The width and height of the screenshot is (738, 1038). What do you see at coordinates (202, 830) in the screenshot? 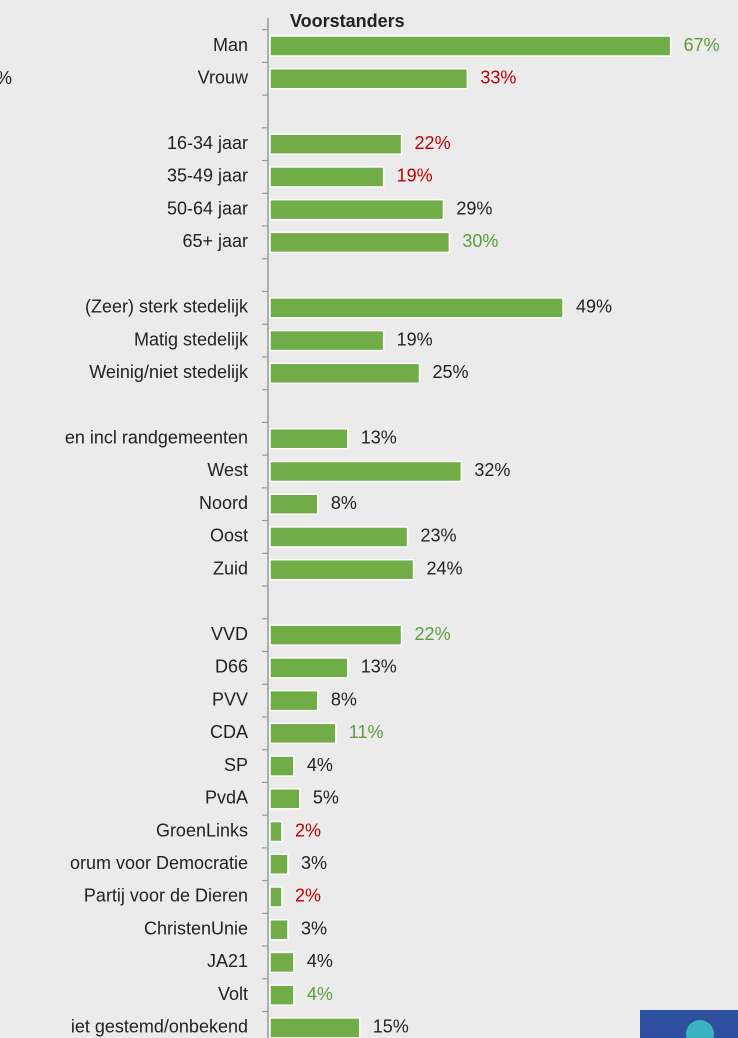
I see `y-tick-label: GroenLinks` at bounding box center [202, 830].